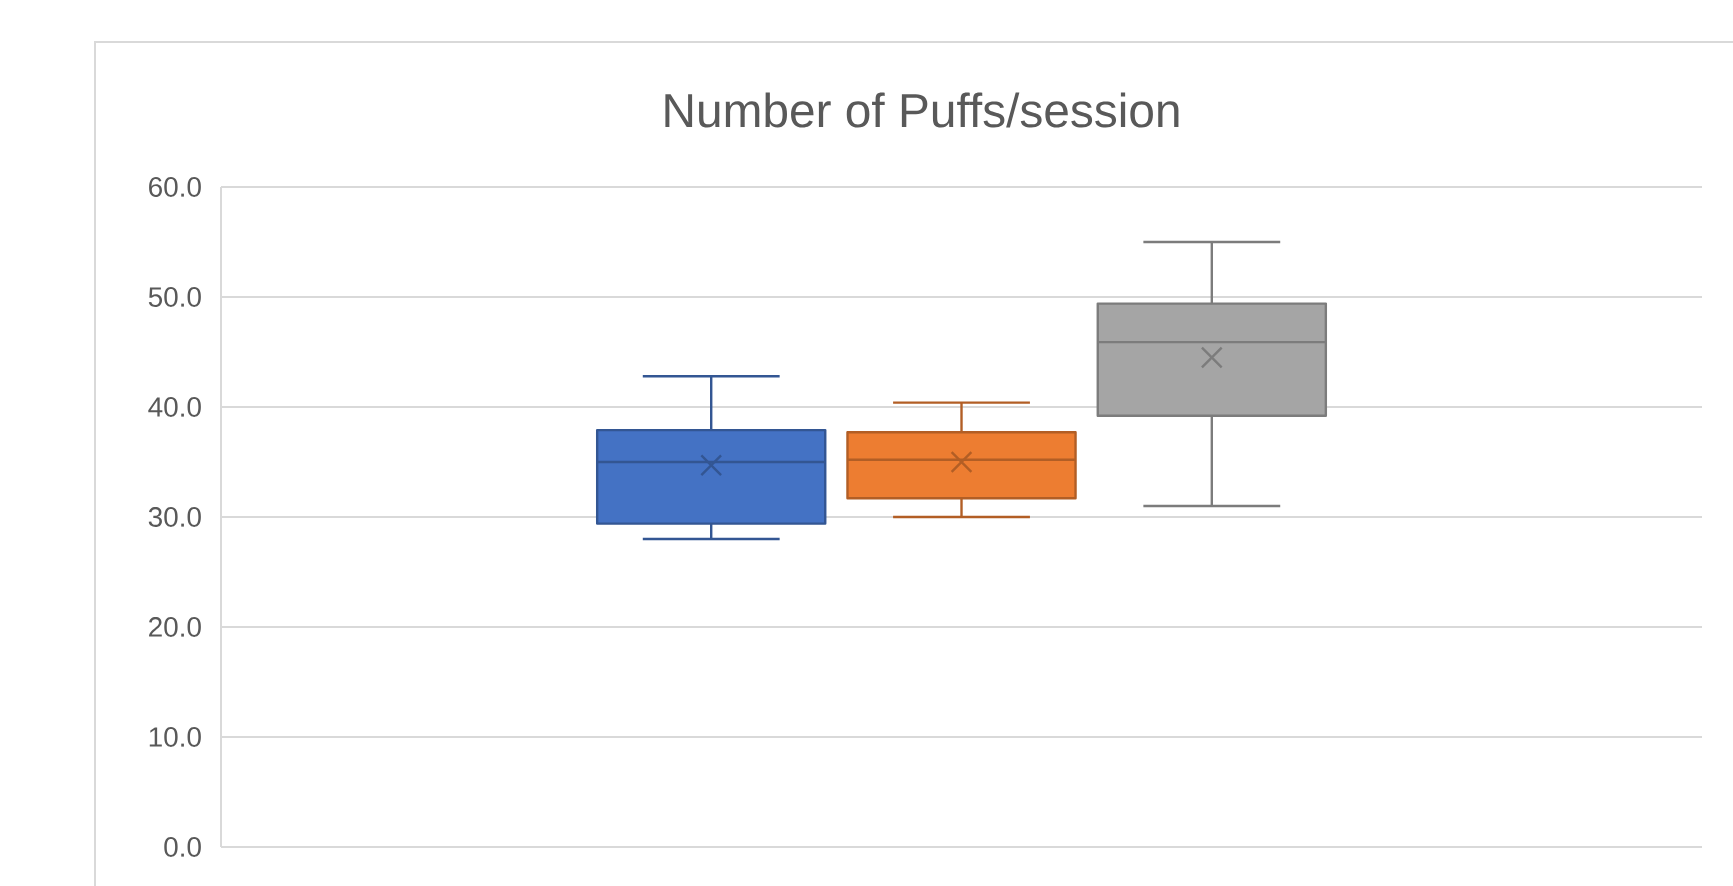 This screenshot has height=886, width=1733. Describe the element at coordinates (175, 737) in the screenshot. I see `y-tick-label: 10.0` at that location.